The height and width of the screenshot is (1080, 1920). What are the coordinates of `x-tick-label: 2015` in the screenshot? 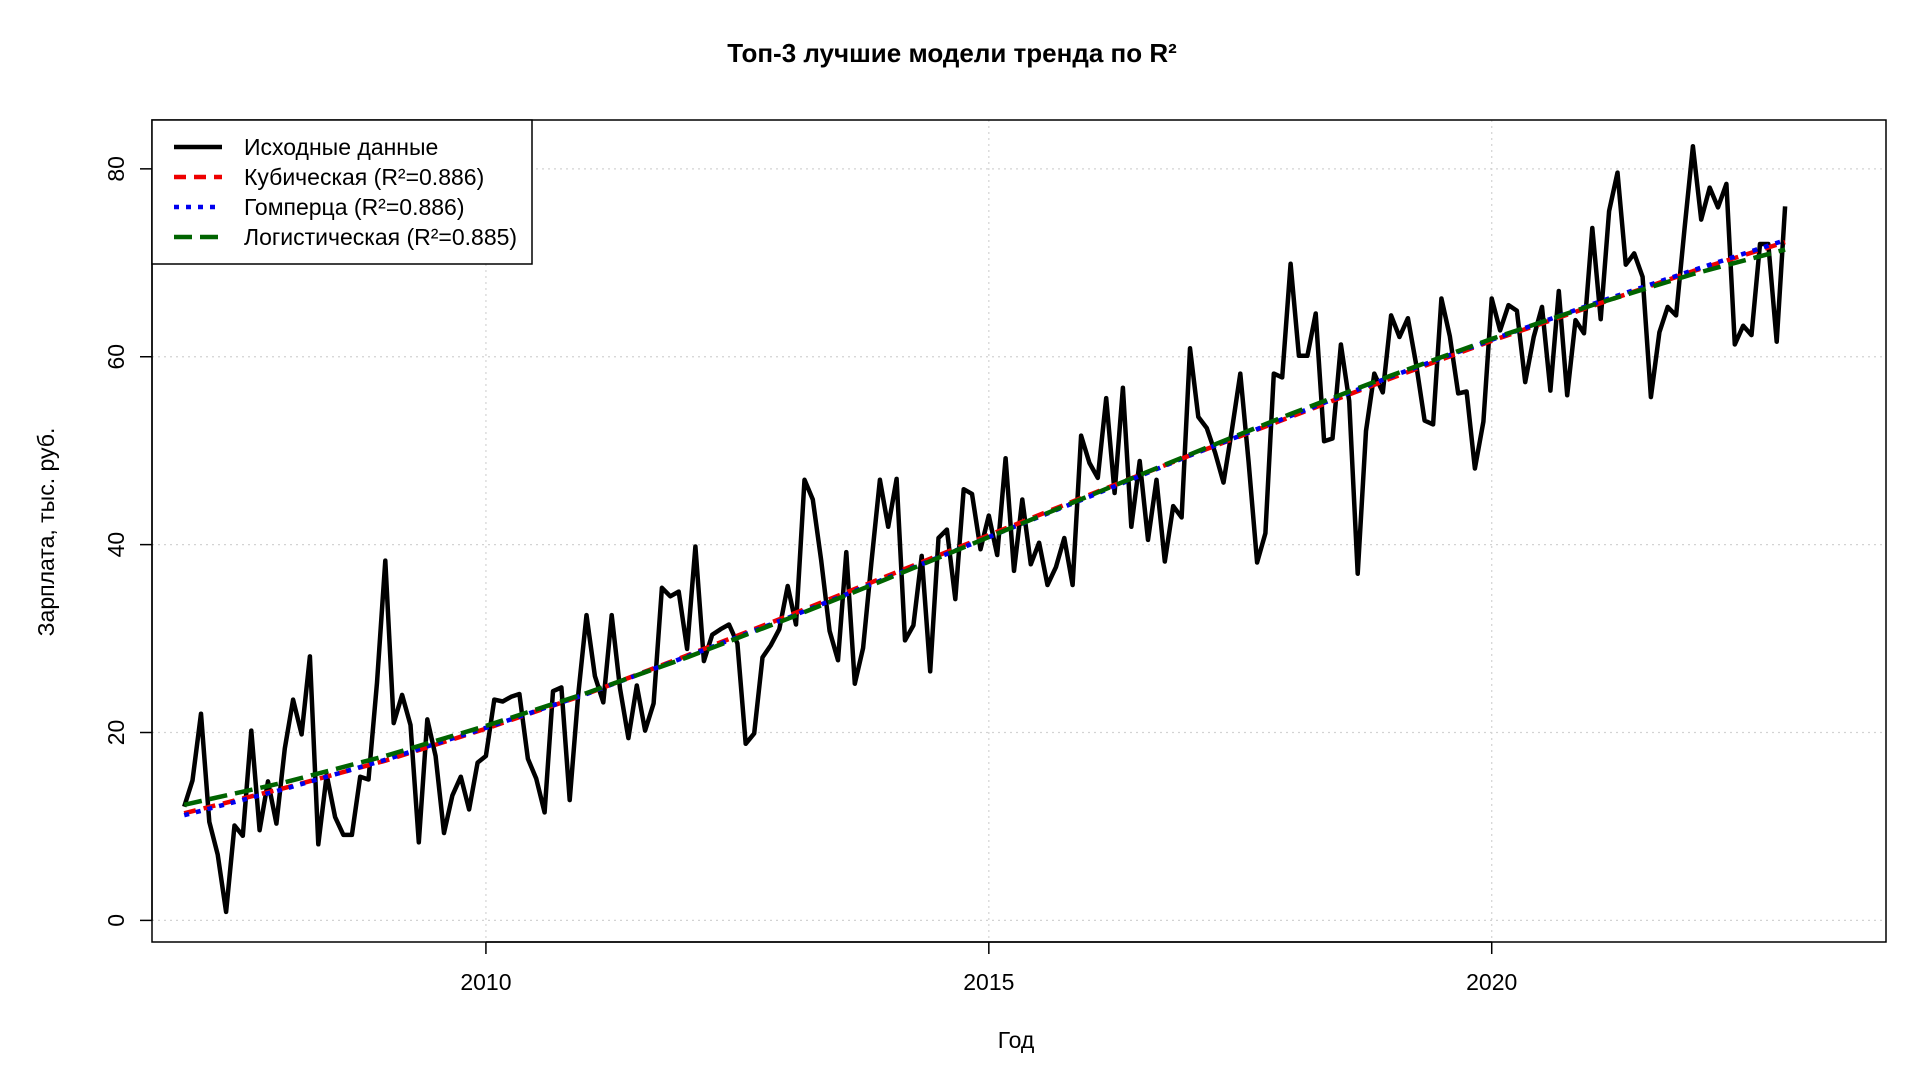 It's located at (988, 982).